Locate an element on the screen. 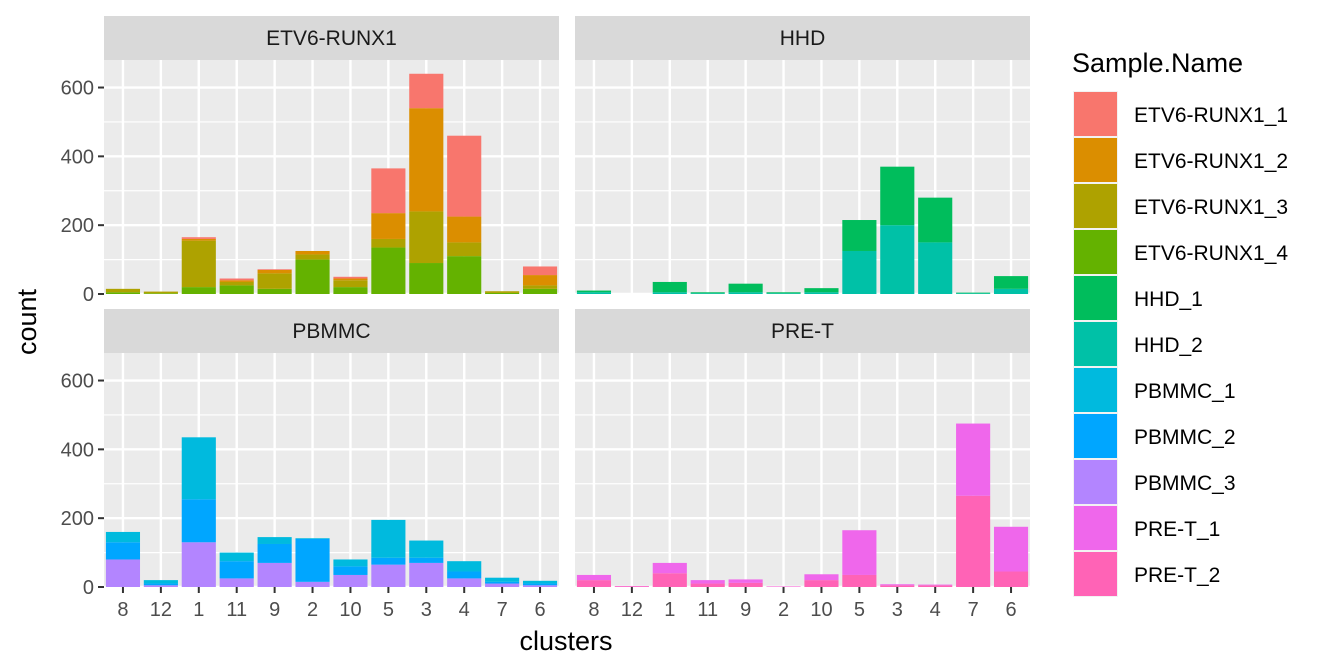 The width and height of the screenshot is (1344, 672). facet-panel-etv6-runx1: ETV6-RUNX1 is located at coordinates (331, 156).